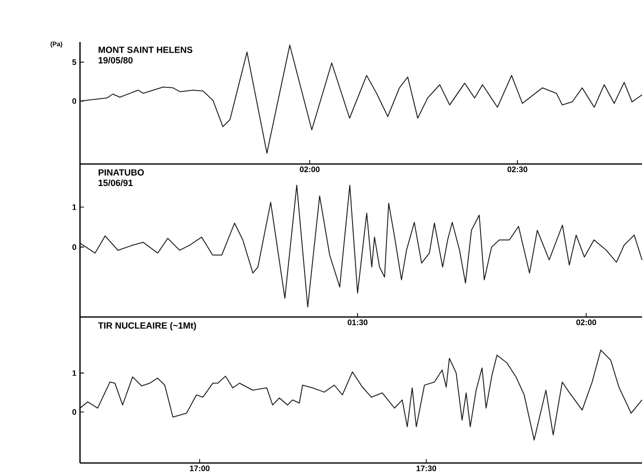 Image resolution: width=643 pixels, height=475 pixels. Describe the element at coordinates (145, 49) in the screenshot. I see `chart-title: MONT SAINT HELENS` at that location.